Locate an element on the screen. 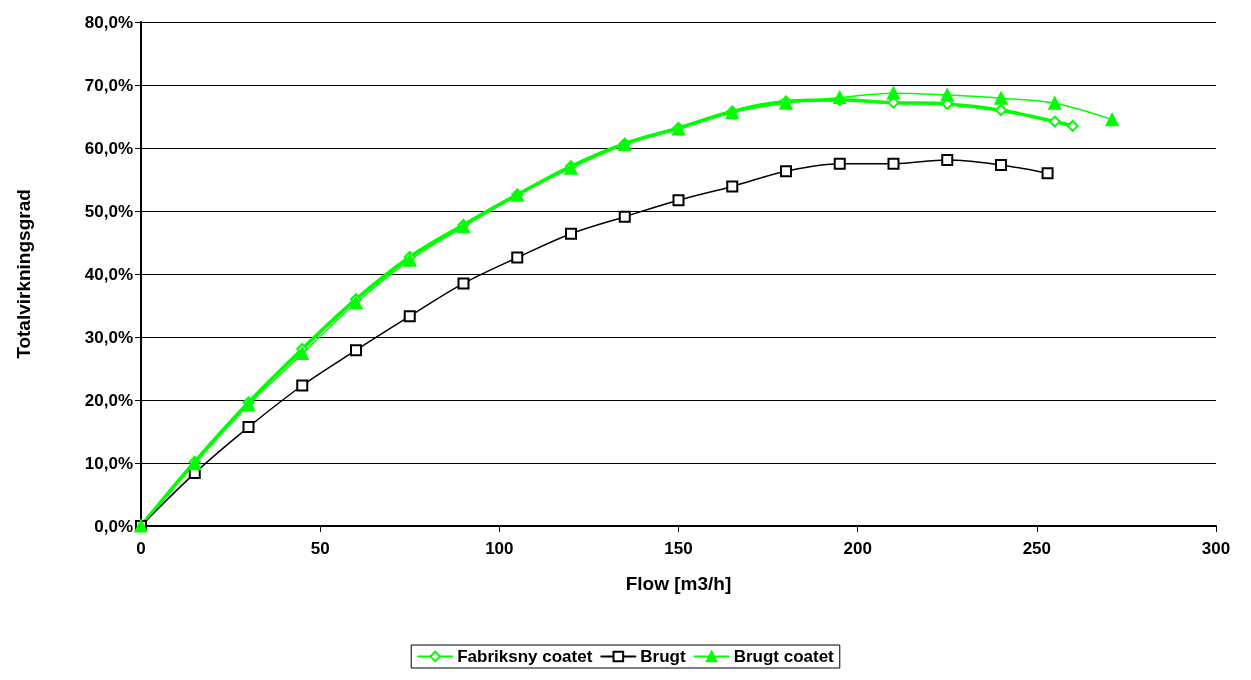 The image size is (1251, 680). y-tick-label: 0,0% is located at coordinates (113, 526).